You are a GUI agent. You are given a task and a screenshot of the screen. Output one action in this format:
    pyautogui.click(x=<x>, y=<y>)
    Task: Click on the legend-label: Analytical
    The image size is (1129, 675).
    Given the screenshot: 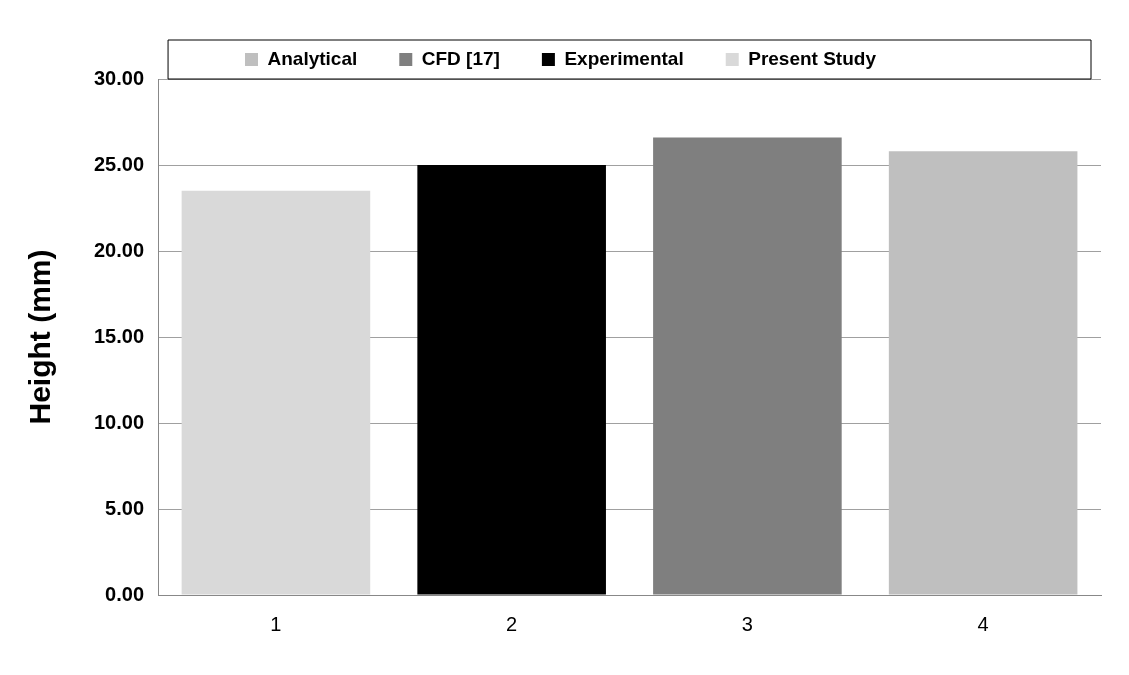 What is the action you would take?
    pyautogui.click(x=312, y=58)
    